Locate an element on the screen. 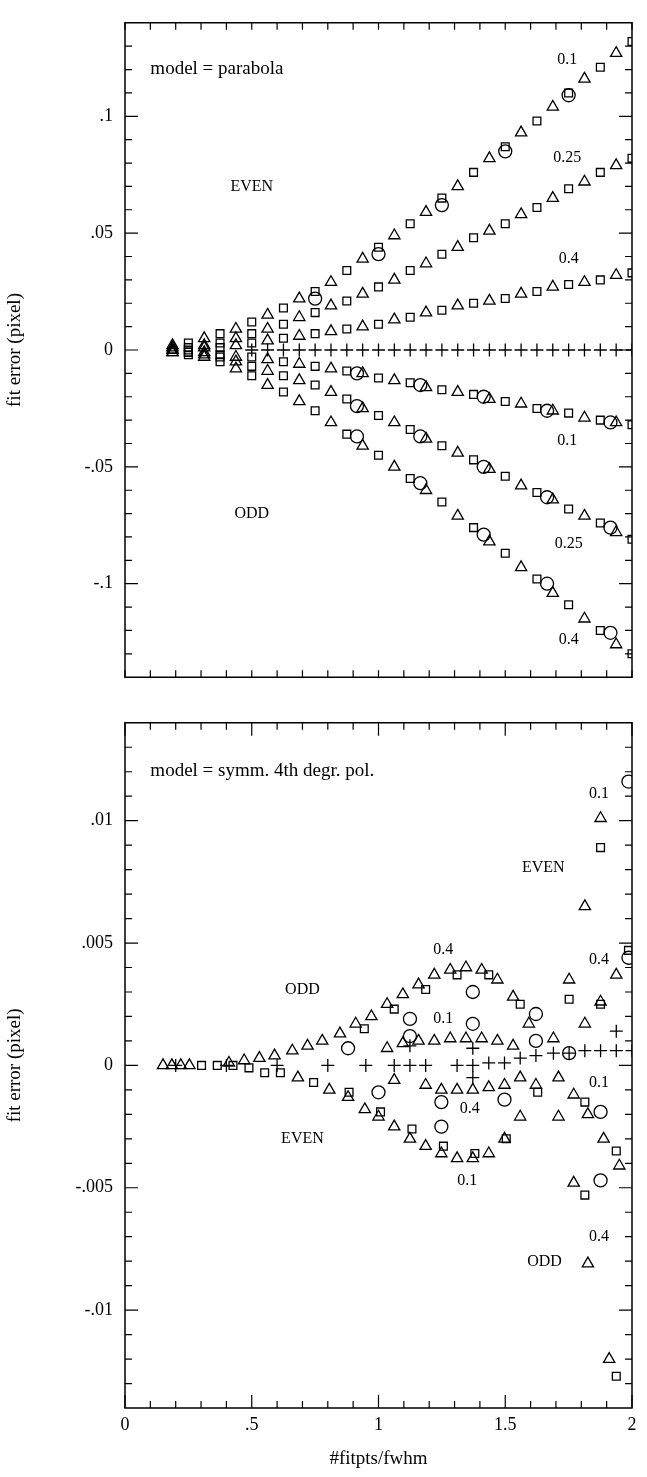 The width and height of the screenshot is (647, 1477). y-tick-label: -.005 is located at coordinates (94, 1186).